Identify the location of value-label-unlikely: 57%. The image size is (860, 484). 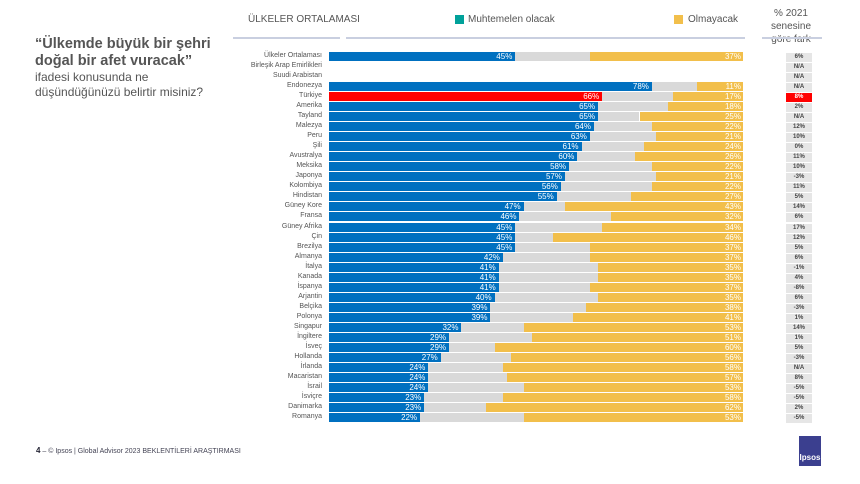
(732, 377).